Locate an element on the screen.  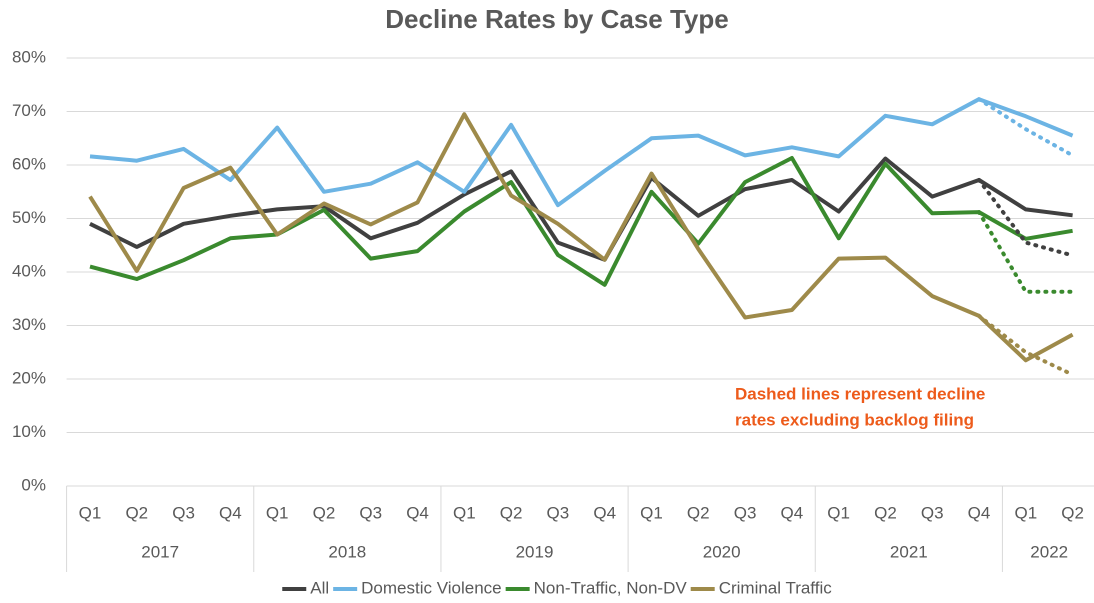
y-tick-label: 30% is located at coordinates (29, 324).